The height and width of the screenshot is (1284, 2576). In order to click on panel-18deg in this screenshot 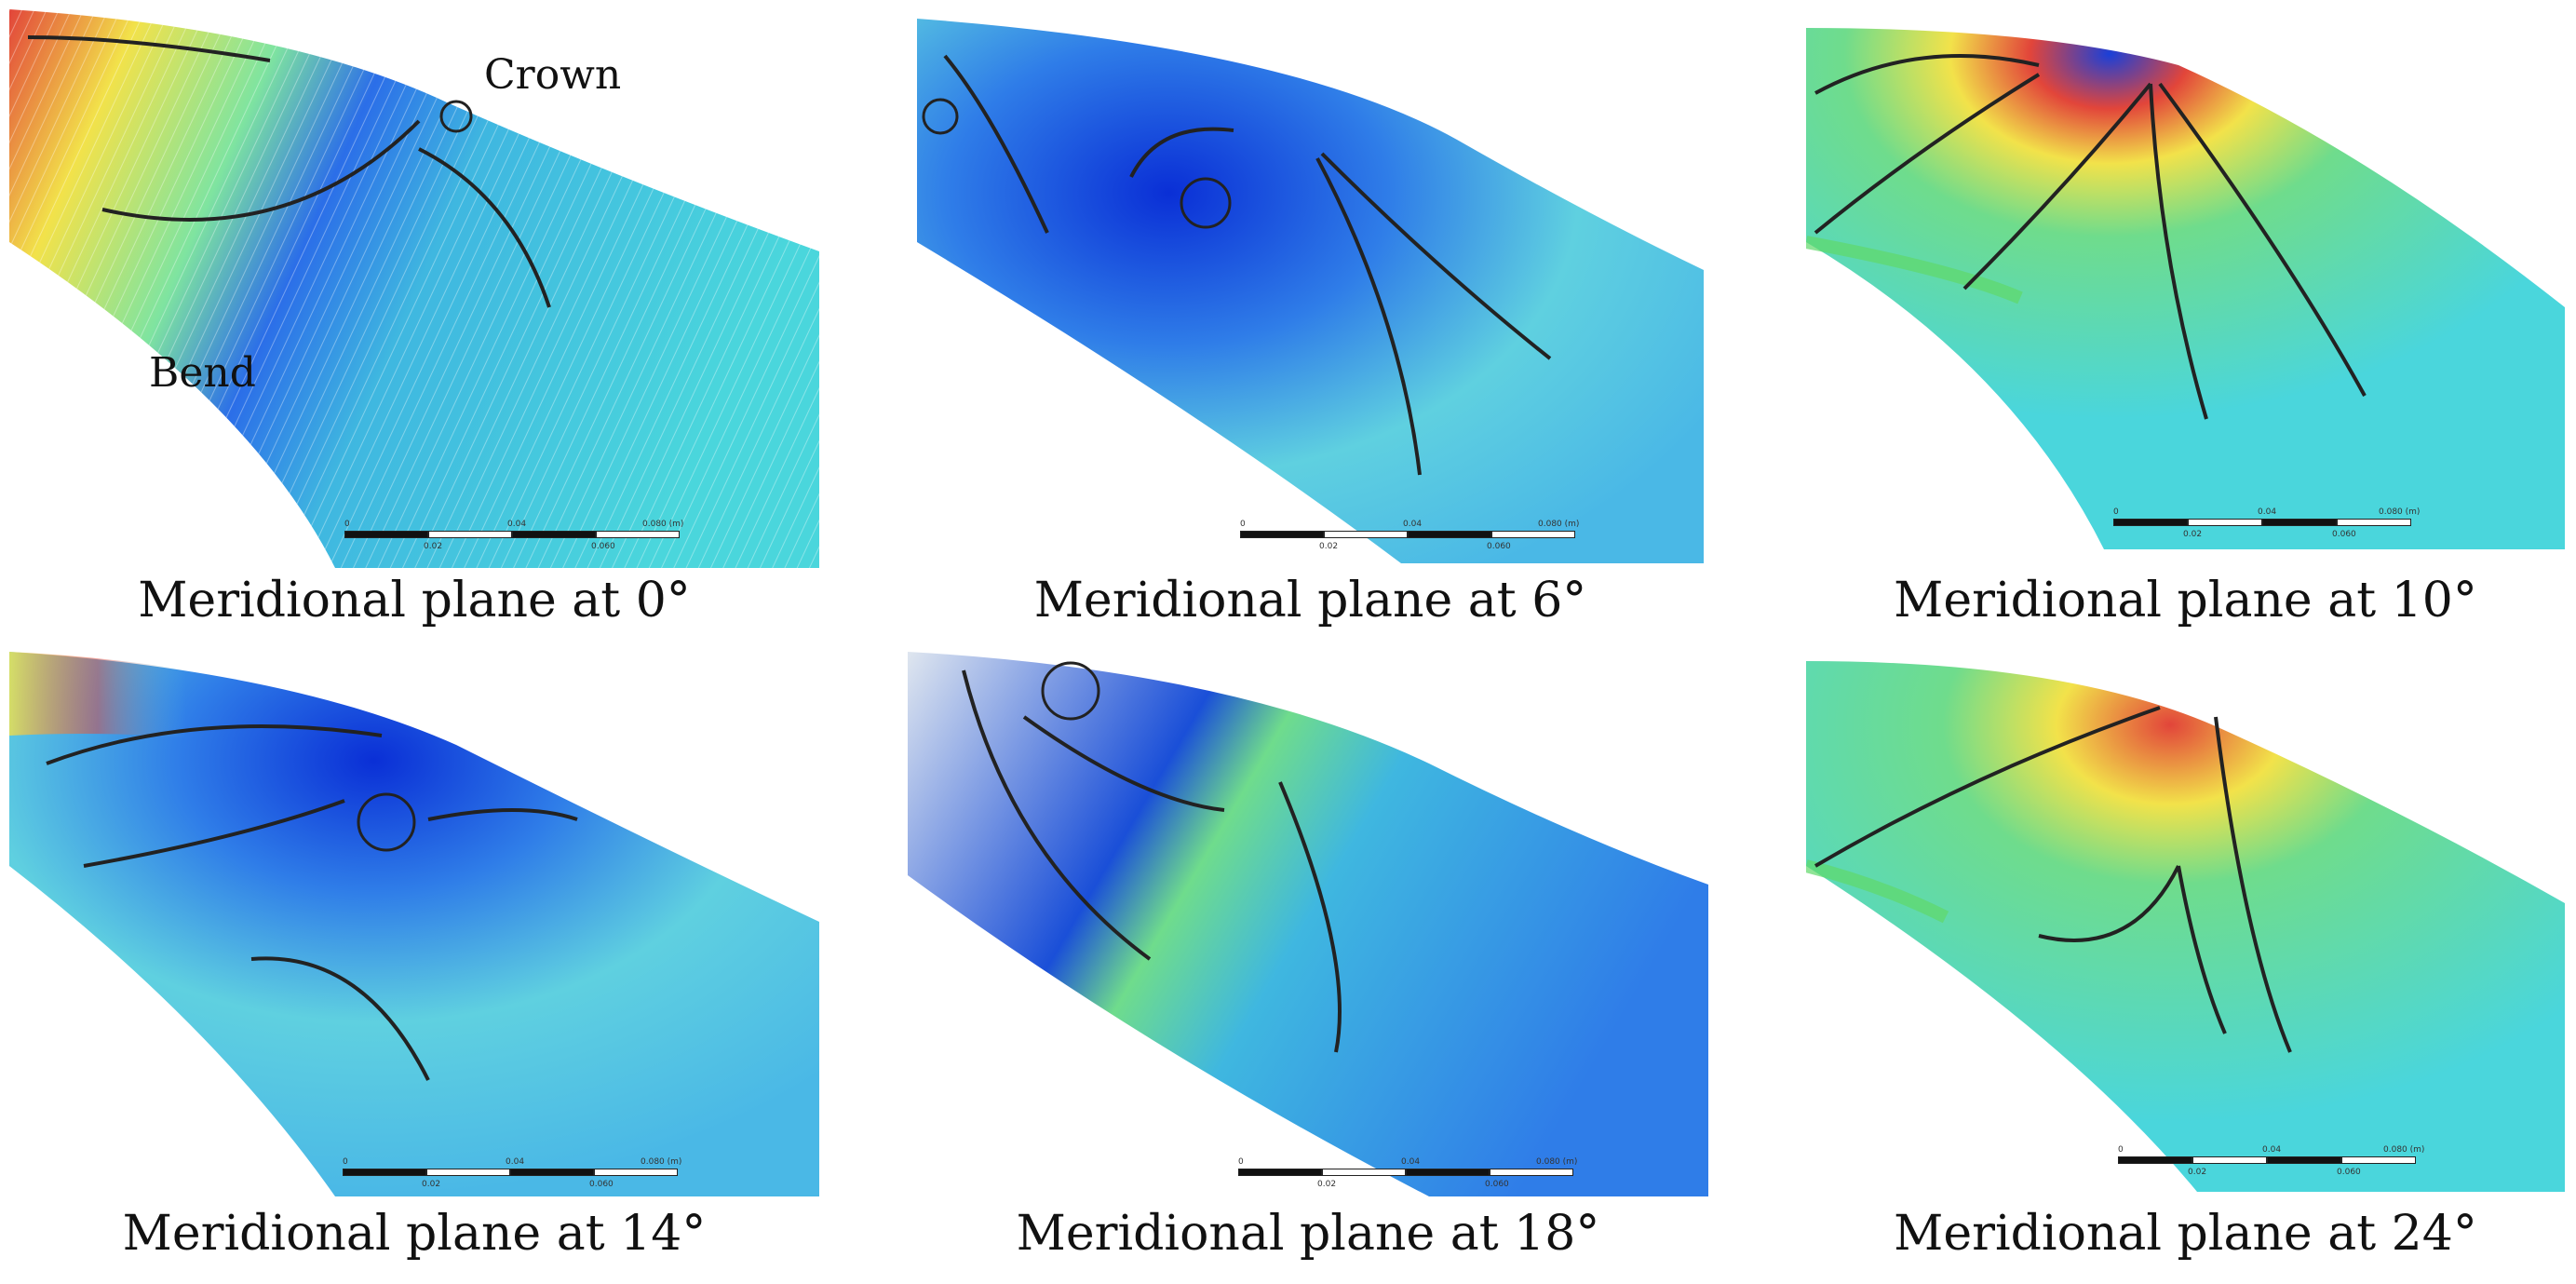, I will do `click(1308, 924)`.